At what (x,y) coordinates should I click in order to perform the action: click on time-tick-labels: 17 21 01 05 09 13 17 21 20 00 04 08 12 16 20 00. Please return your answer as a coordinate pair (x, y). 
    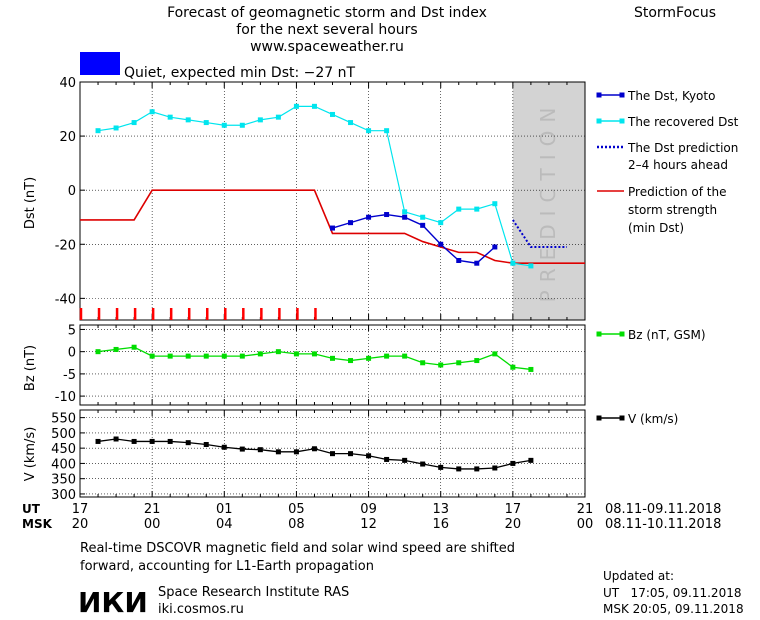
    Looking at the image, I should click on (333, 517).